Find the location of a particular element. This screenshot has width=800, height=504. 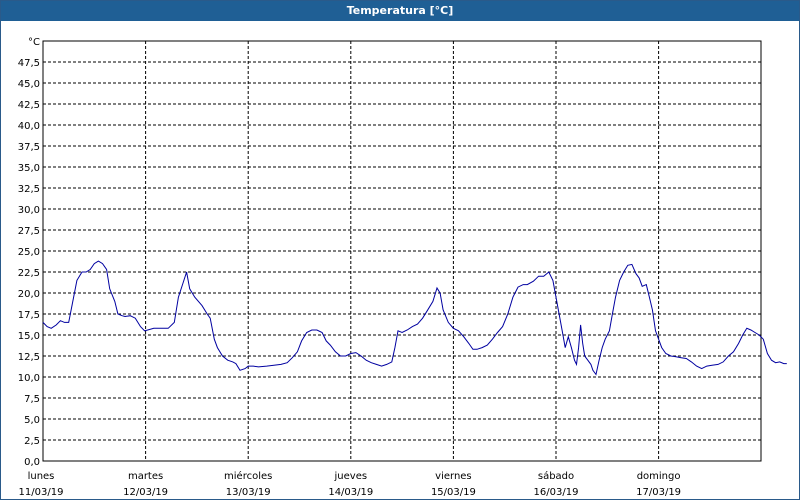

x-tick-day-label: sábado is located at coordinates (556, 476).